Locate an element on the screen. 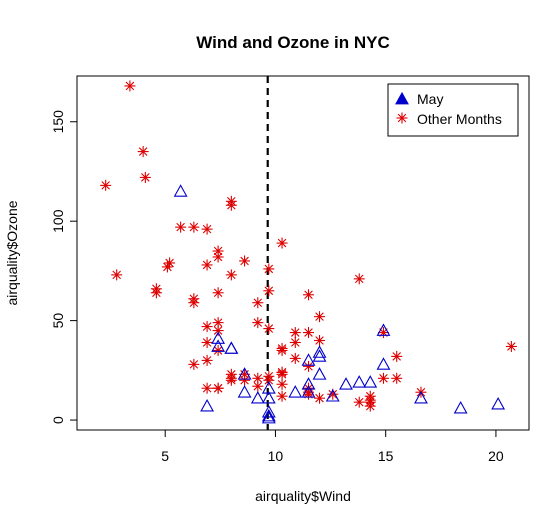  legend-label-may: May is located at coordinates (430, 99).